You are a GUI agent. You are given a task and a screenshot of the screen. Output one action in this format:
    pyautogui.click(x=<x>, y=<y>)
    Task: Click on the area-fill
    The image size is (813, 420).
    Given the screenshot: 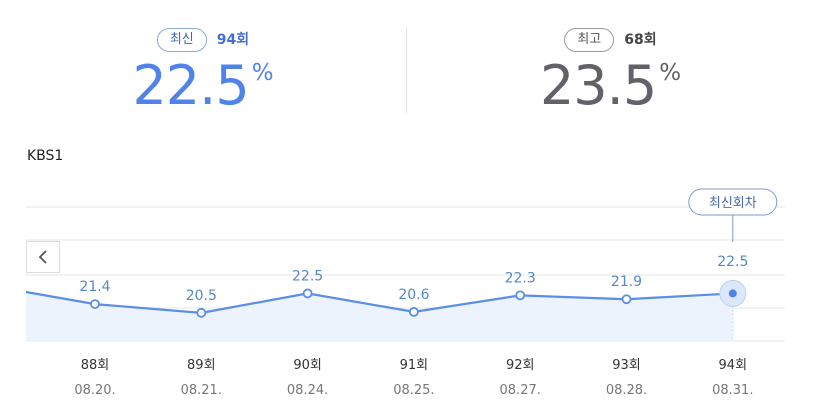 What is the action you would take?
    pyautogui.click(x=379, y=316)
    